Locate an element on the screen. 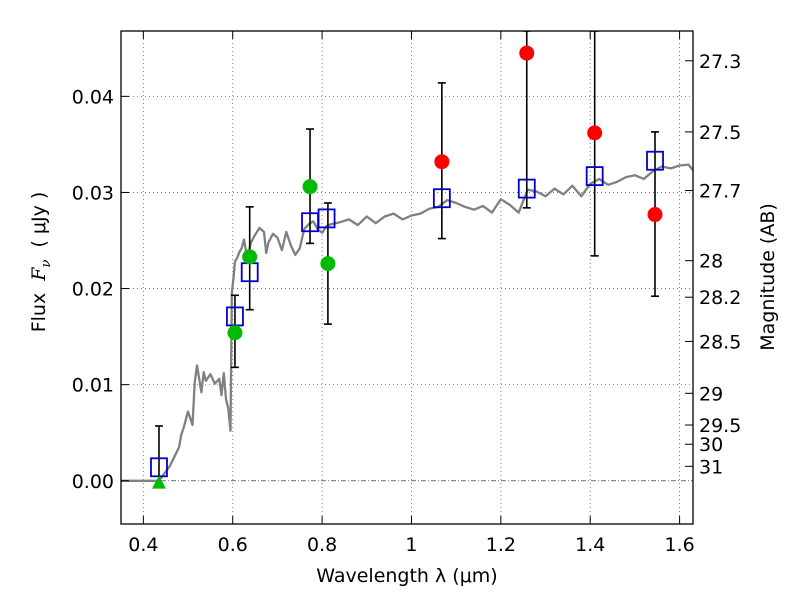  x-tick-label: 0.6 is located at coordinates (233, 545).